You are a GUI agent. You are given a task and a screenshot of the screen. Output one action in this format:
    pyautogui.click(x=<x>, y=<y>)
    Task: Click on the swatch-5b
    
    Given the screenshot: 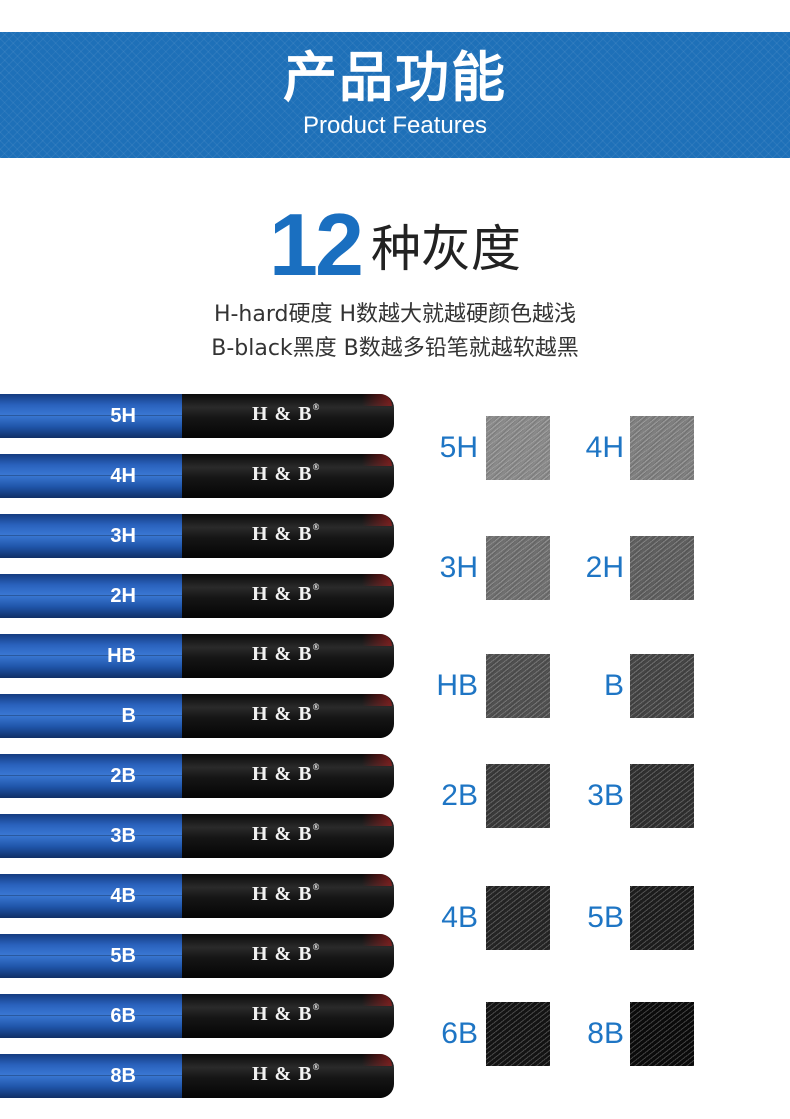 What is the action you would take?
    pyautogui.click(x=662, y=918)
    